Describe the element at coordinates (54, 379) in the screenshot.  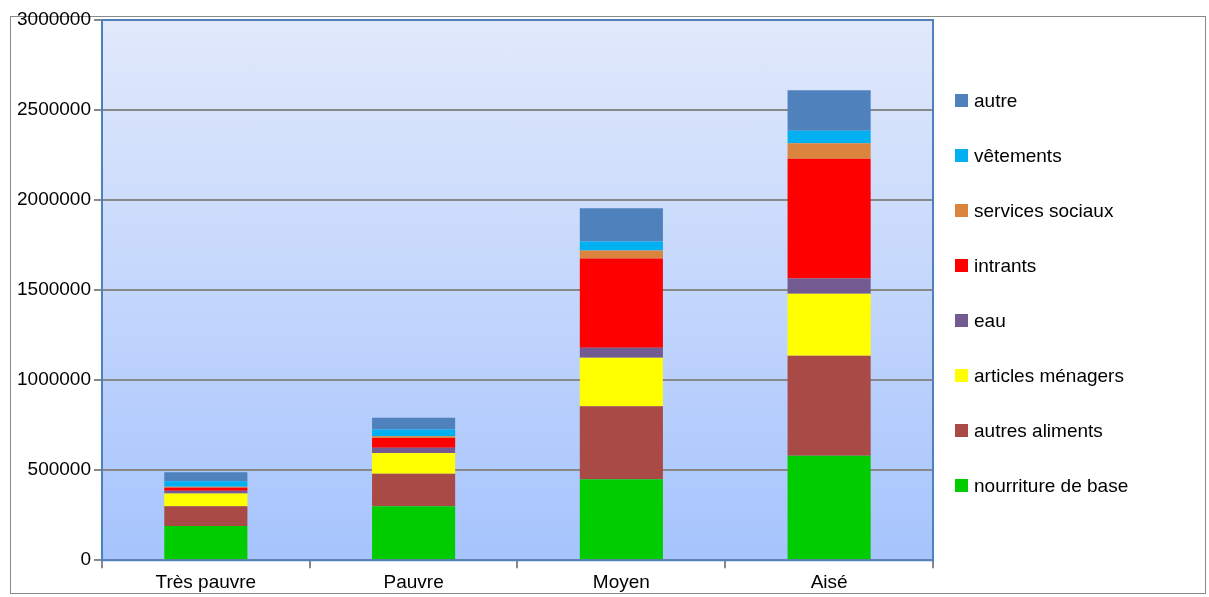
I see `y-tick-label: 1000000` at that location.